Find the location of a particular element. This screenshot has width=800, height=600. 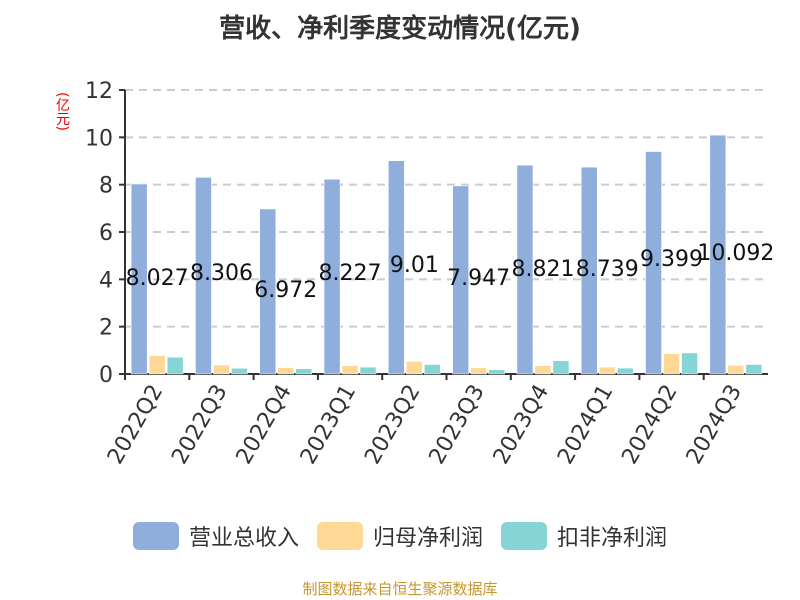

y-tick-label: 8 is located at coordinates (106, 186).